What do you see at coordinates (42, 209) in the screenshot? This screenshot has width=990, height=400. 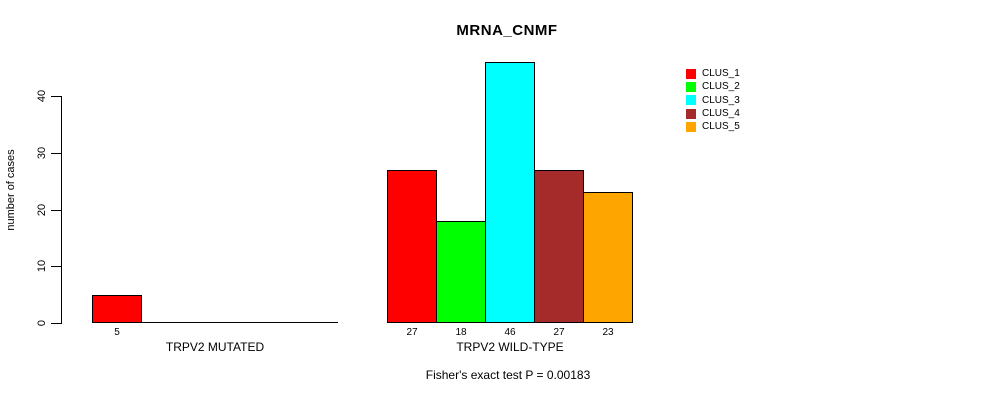 I see `y-tick-label-text: 20` at bounding box center [42, 209].